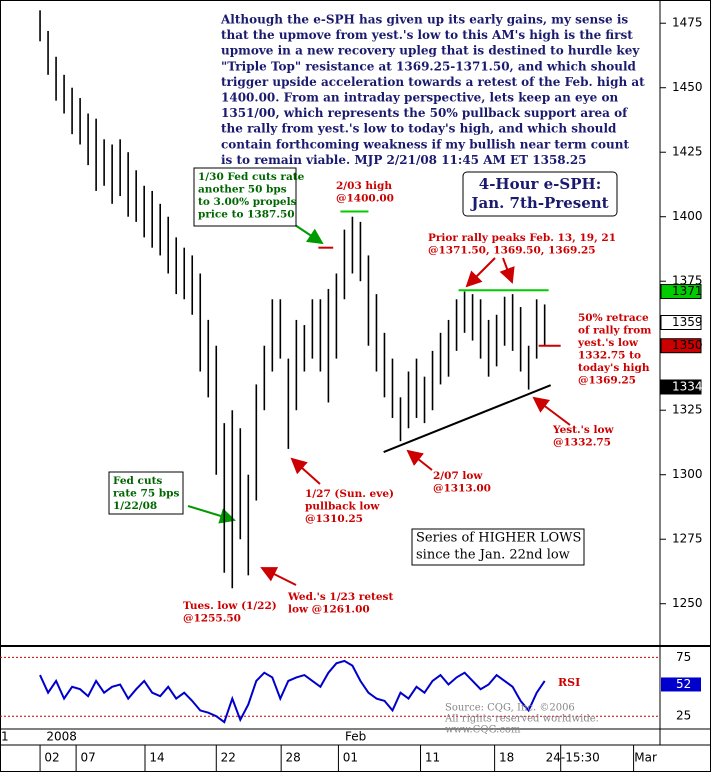 Image resolution: width=711 pixels, height=772 pixels. What do you see at coordinates (614, 368) in the screenshot?
I see `annotation: today's high` at bounding box center [614, 368].